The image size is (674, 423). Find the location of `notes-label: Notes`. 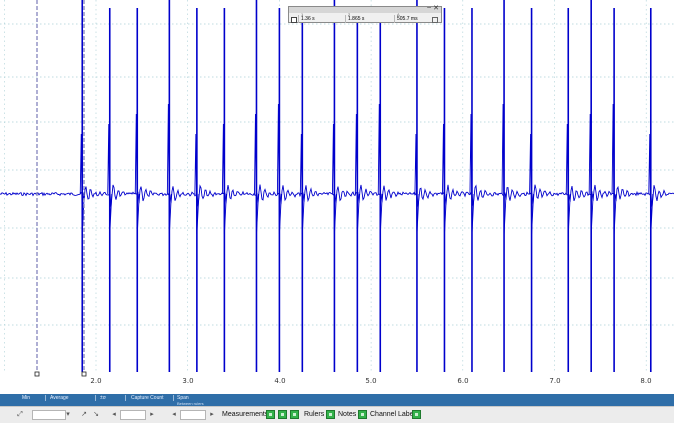

notes-label: Notes is located at coordinates (347, 414).